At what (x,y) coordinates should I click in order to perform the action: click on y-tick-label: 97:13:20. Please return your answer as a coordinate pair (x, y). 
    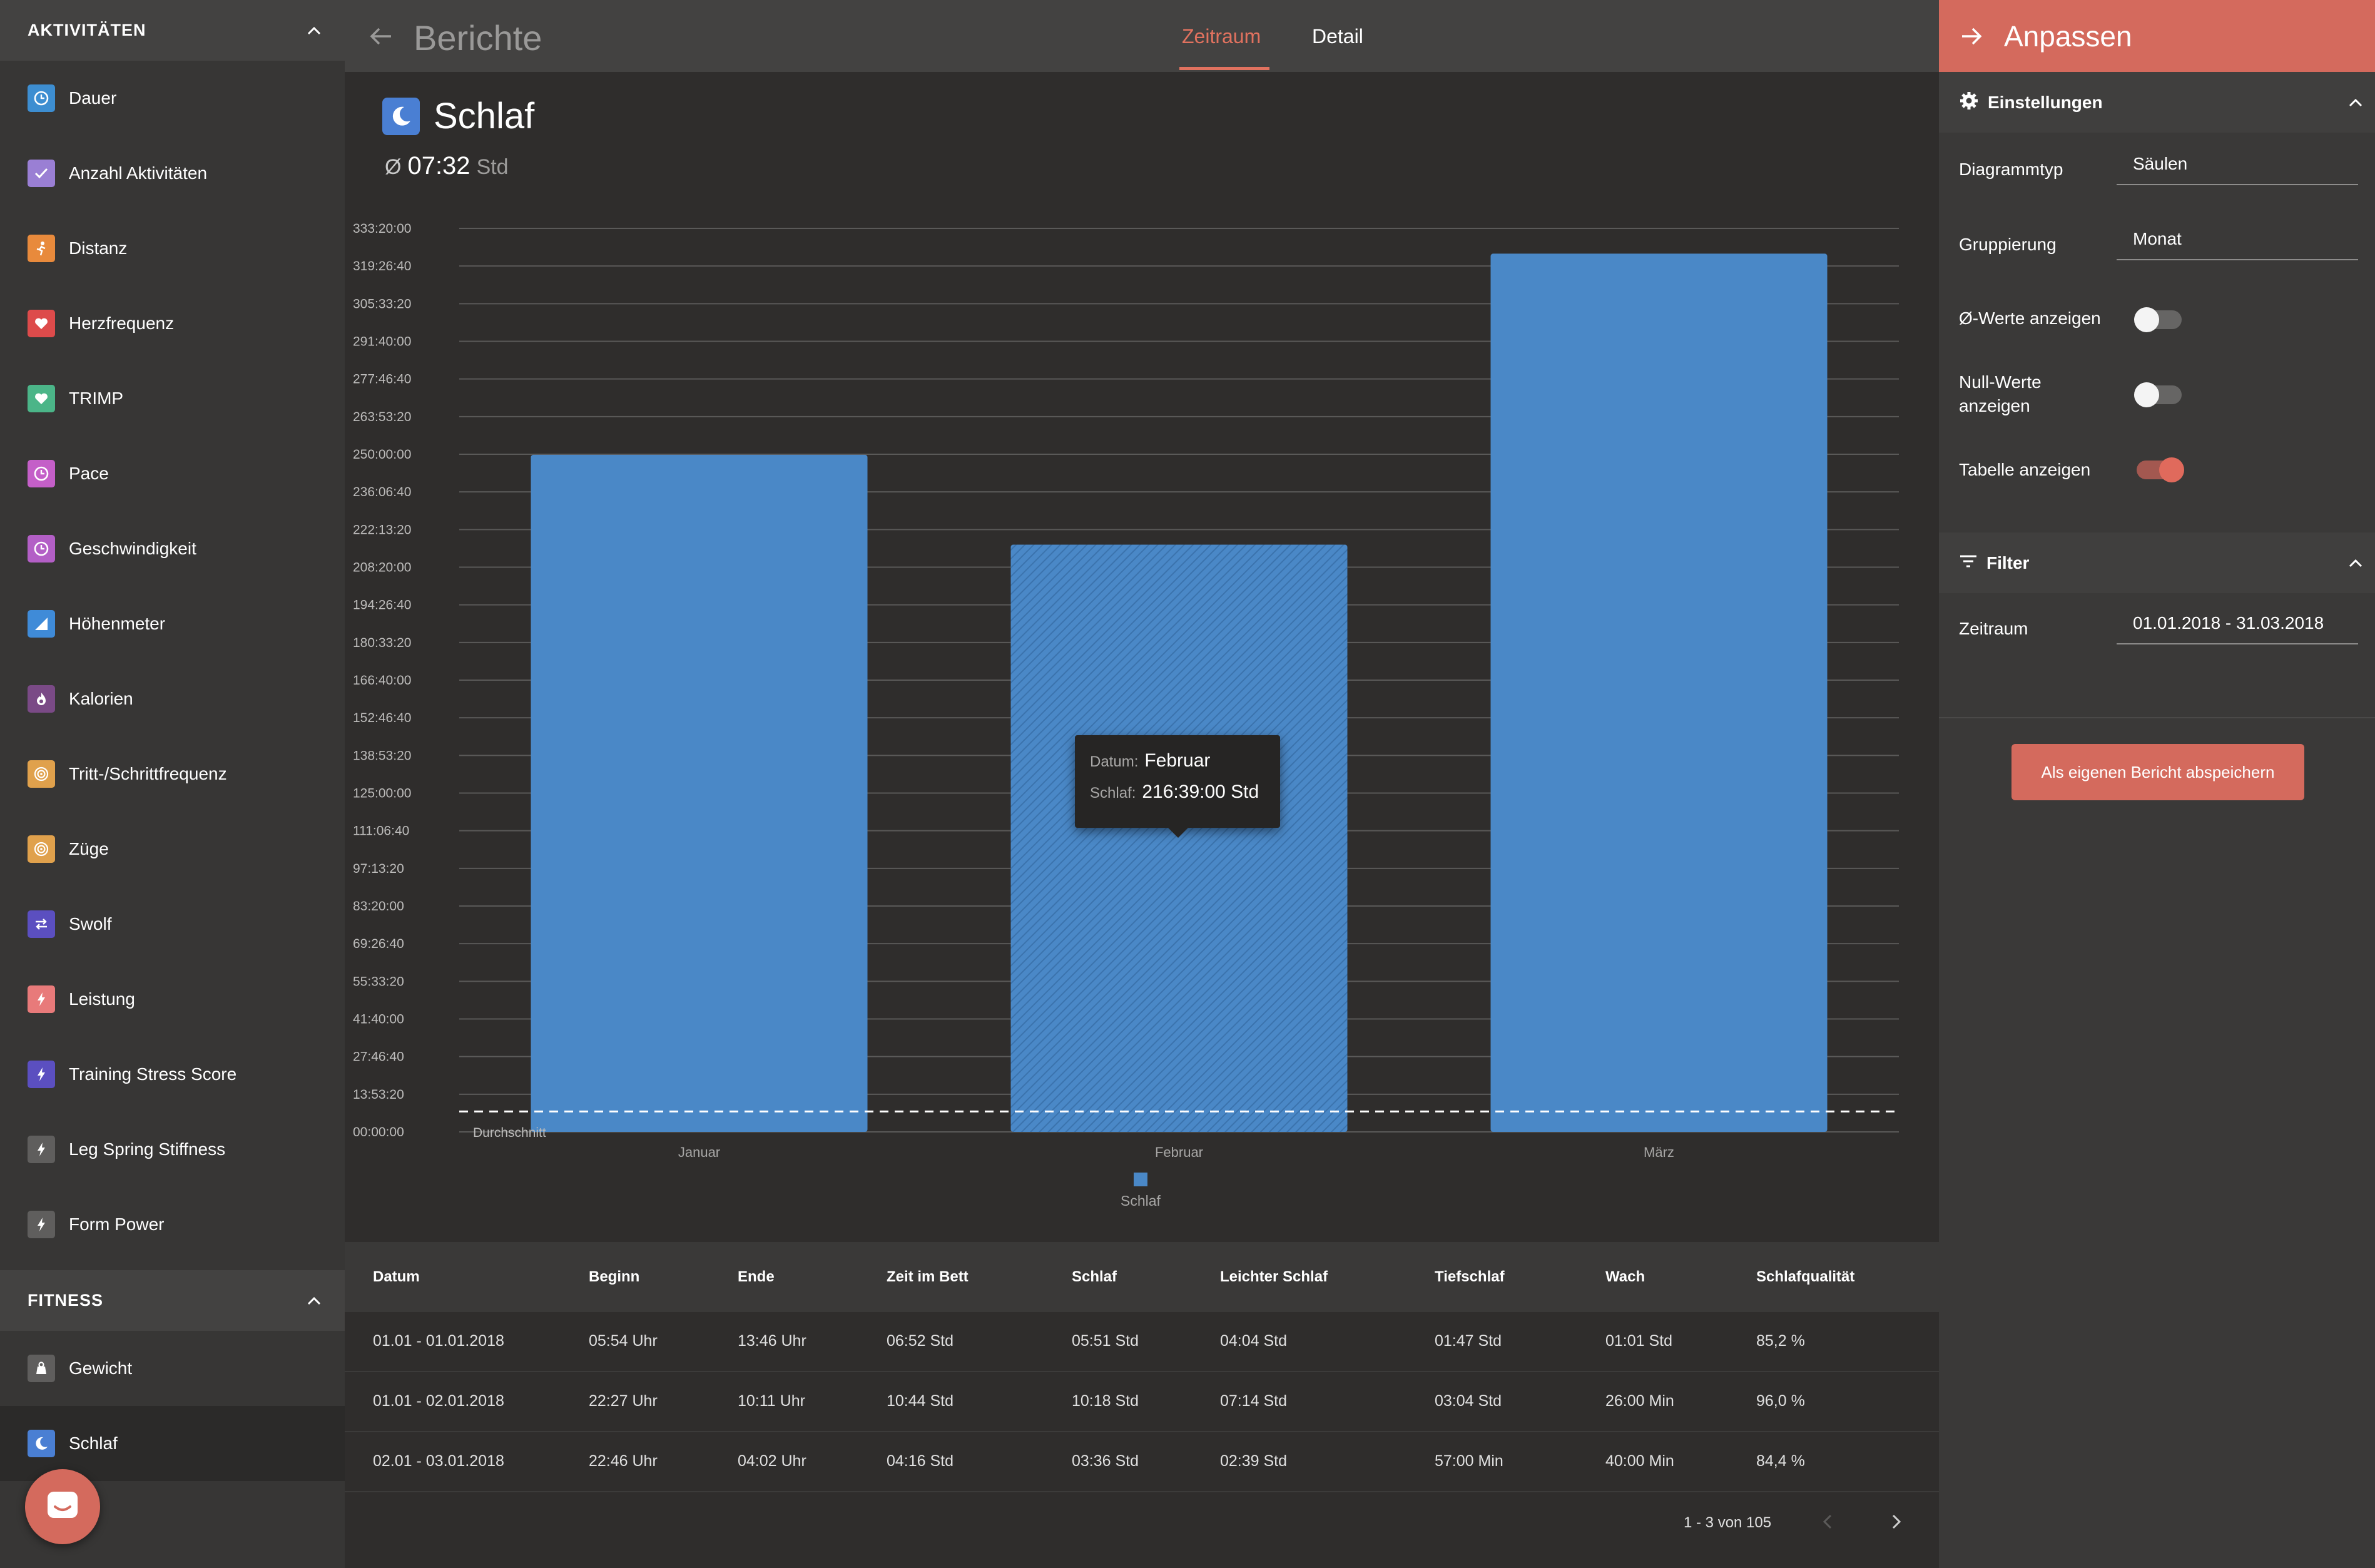
    Looking at the image, I should click on (378, 869).